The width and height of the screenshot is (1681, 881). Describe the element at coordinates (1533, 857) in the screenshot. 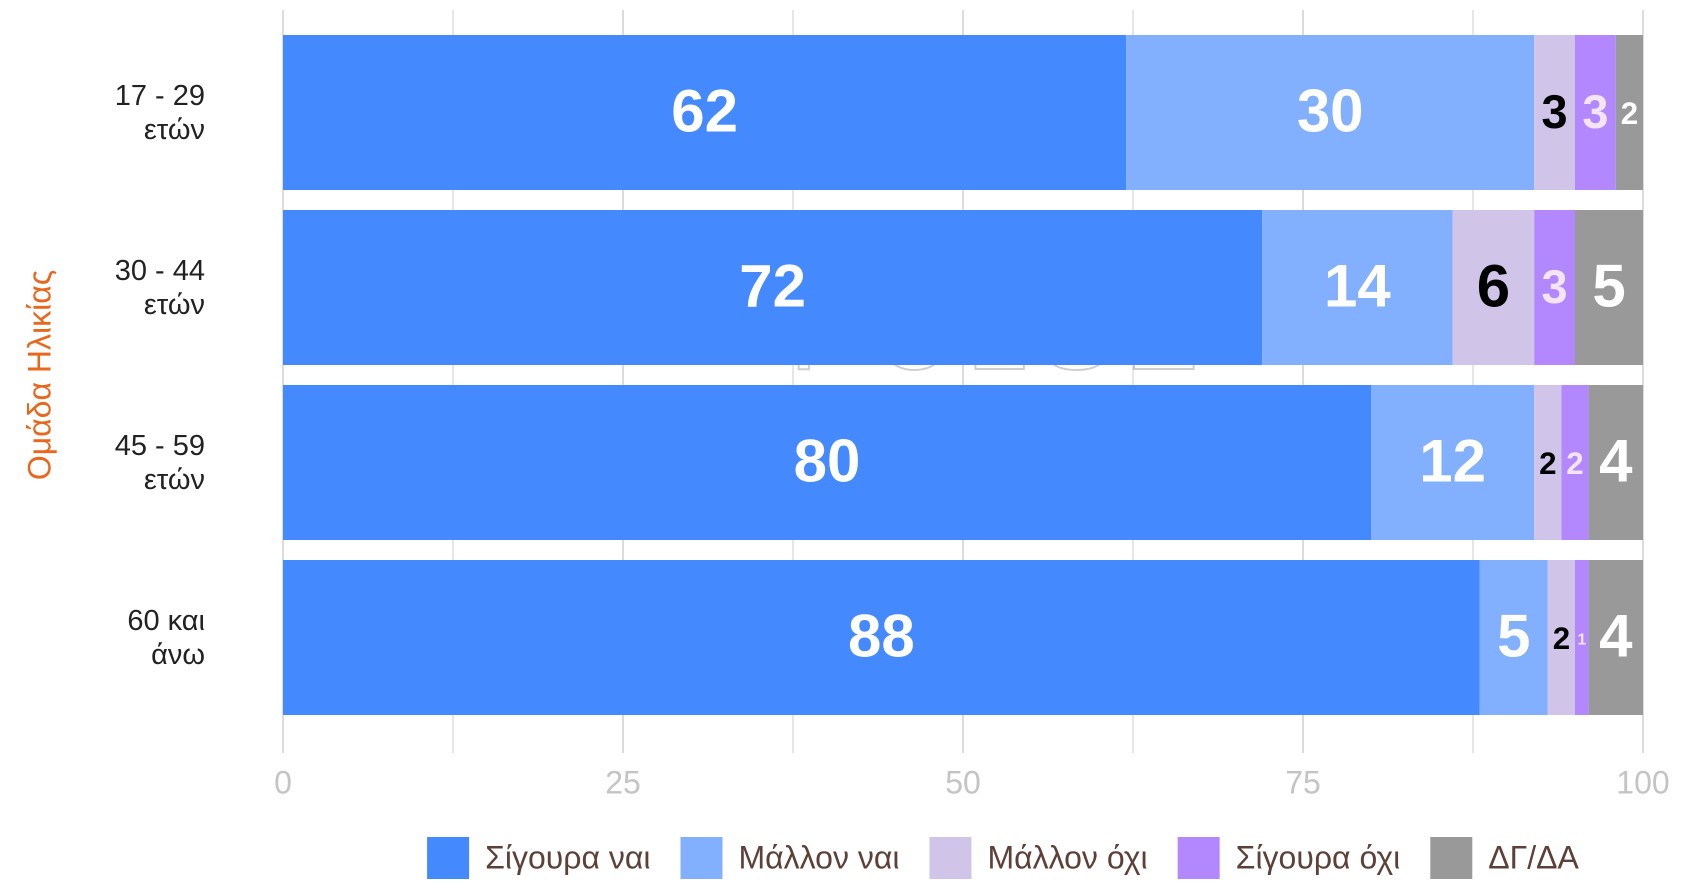

I see `legend-label: ΔΓ/ΔΑ` at that location.